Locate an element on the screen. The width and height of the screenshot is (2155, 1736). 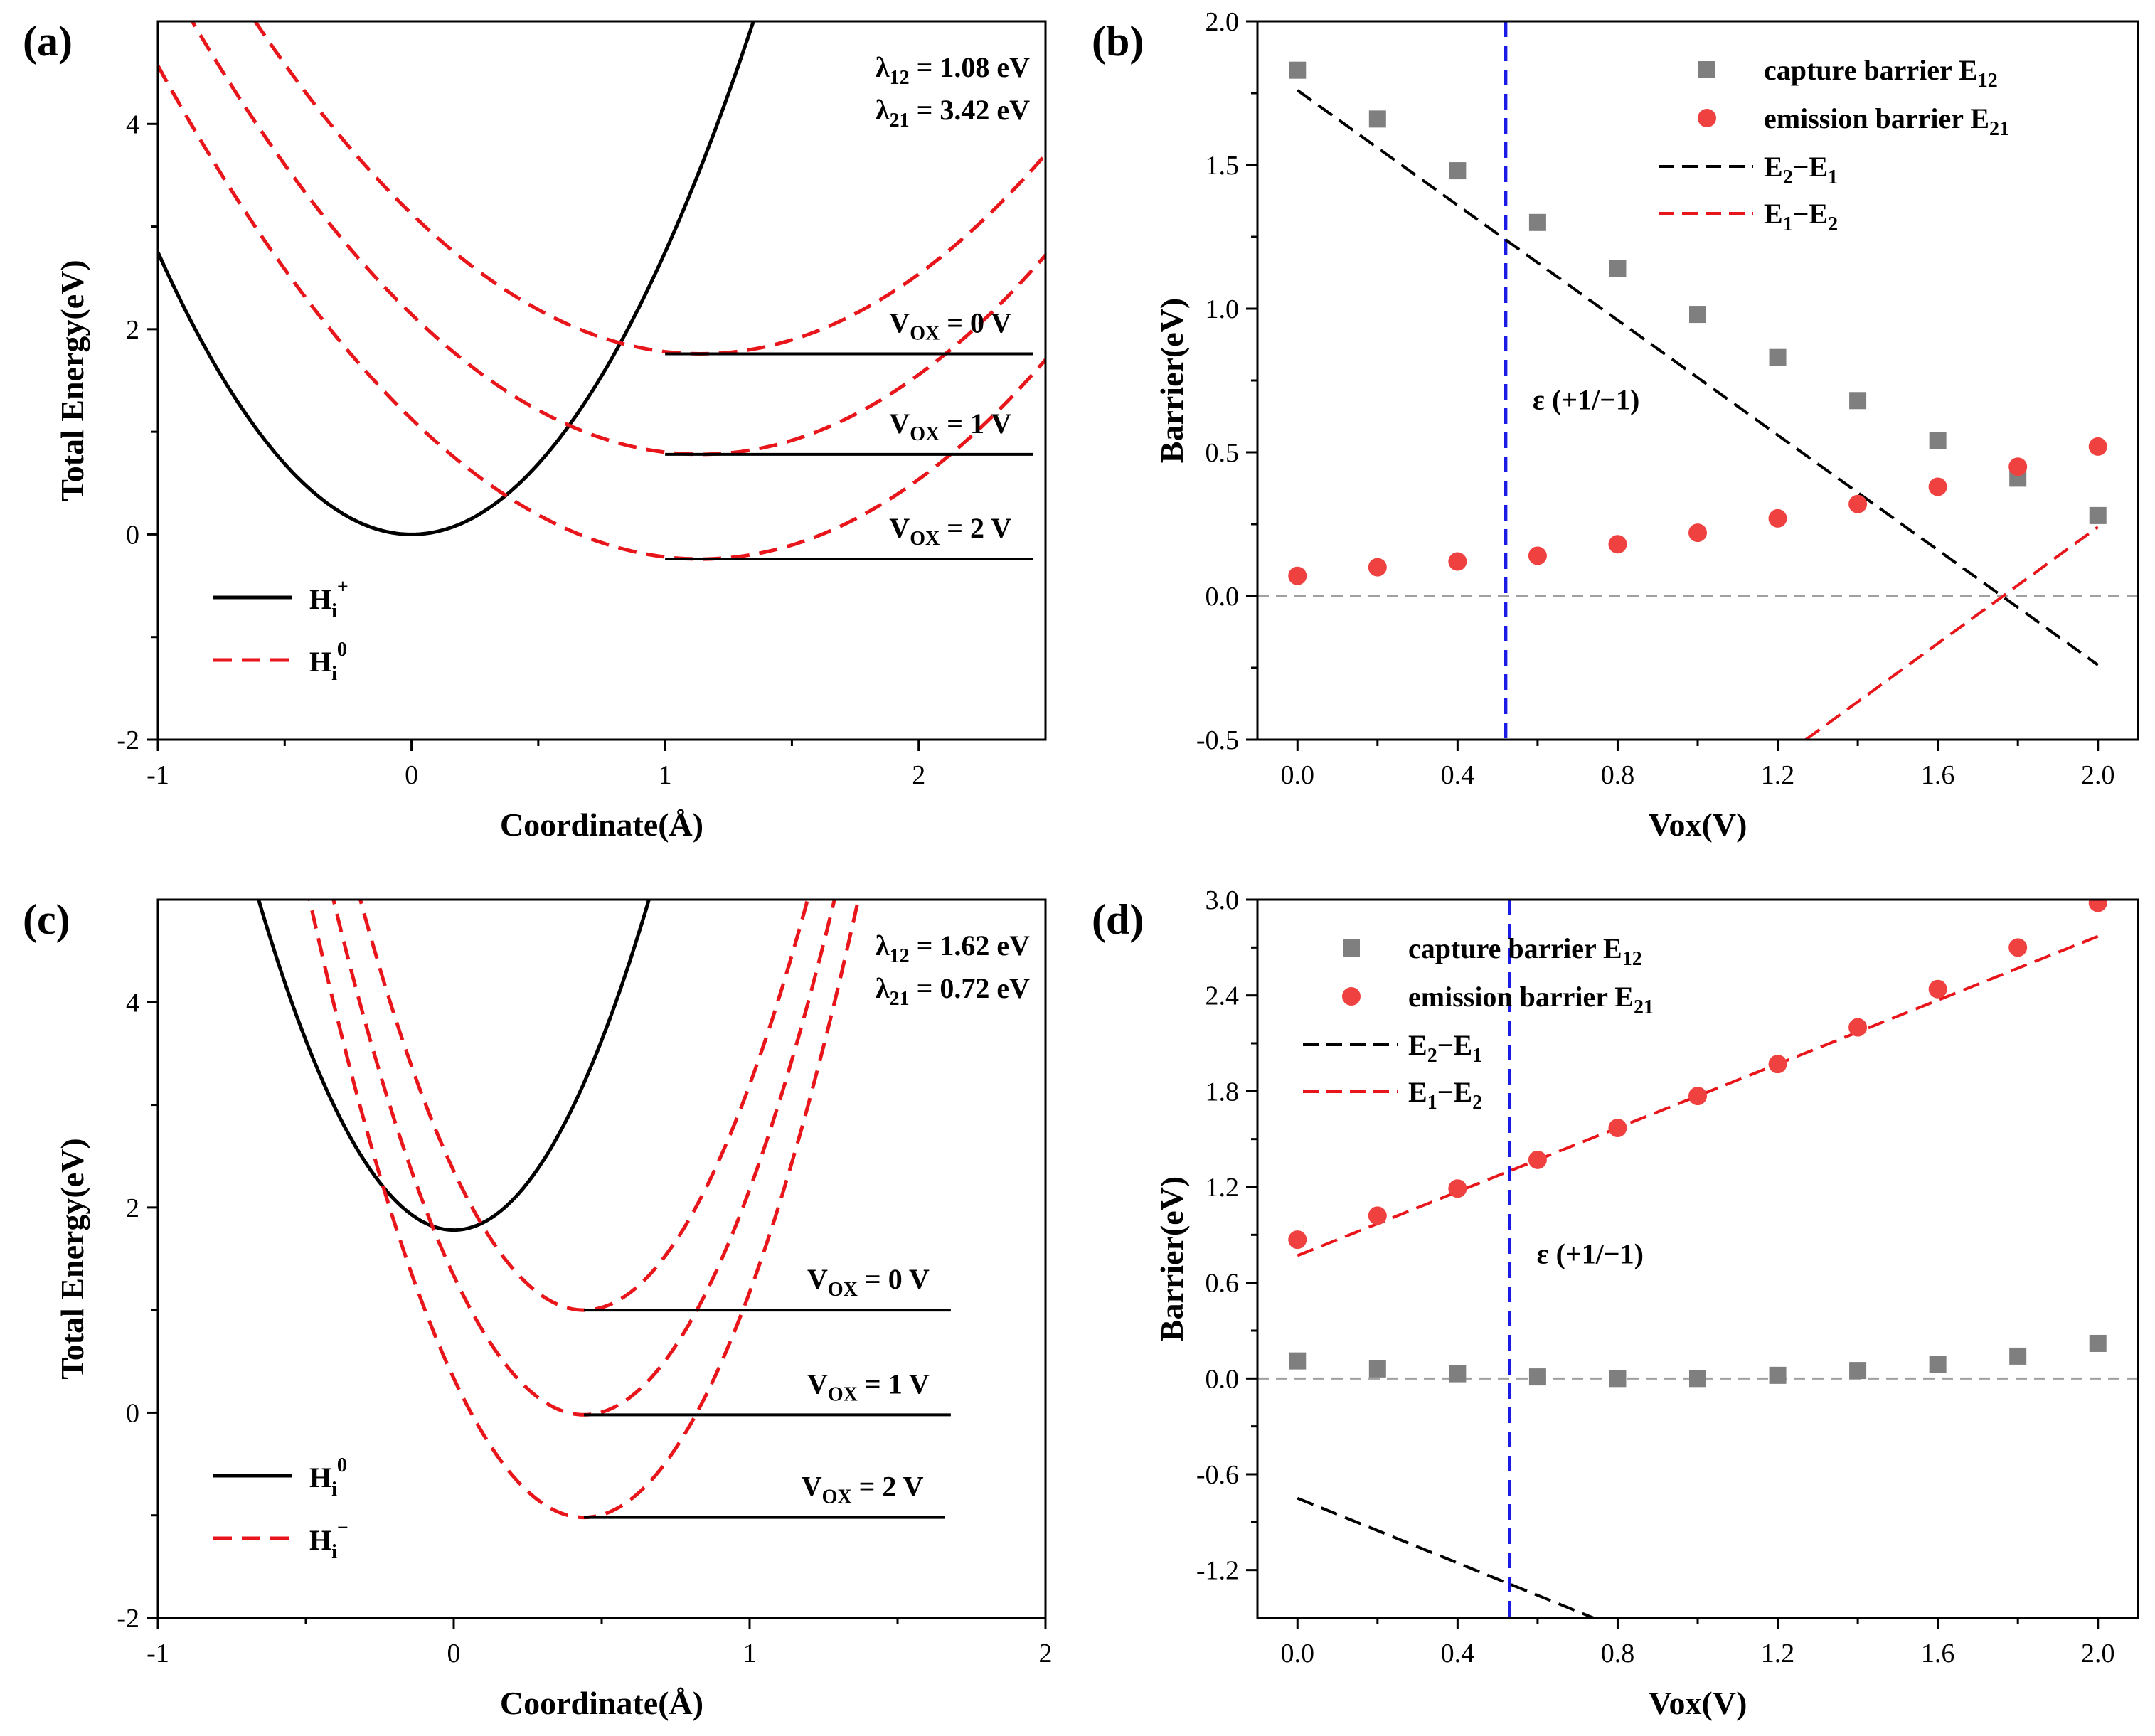
plot-area is located at coordinates (601, 291).